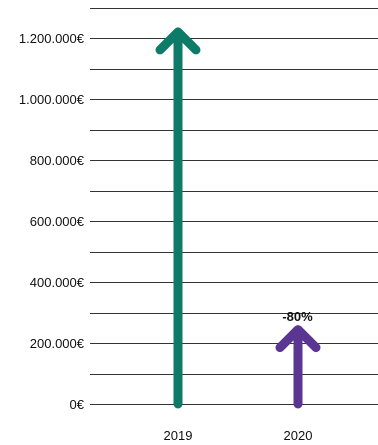 The height and width of the screenshot is (445, 378). I want to click on x-axis-category-labels: 2019 2020, so click(238, 435).